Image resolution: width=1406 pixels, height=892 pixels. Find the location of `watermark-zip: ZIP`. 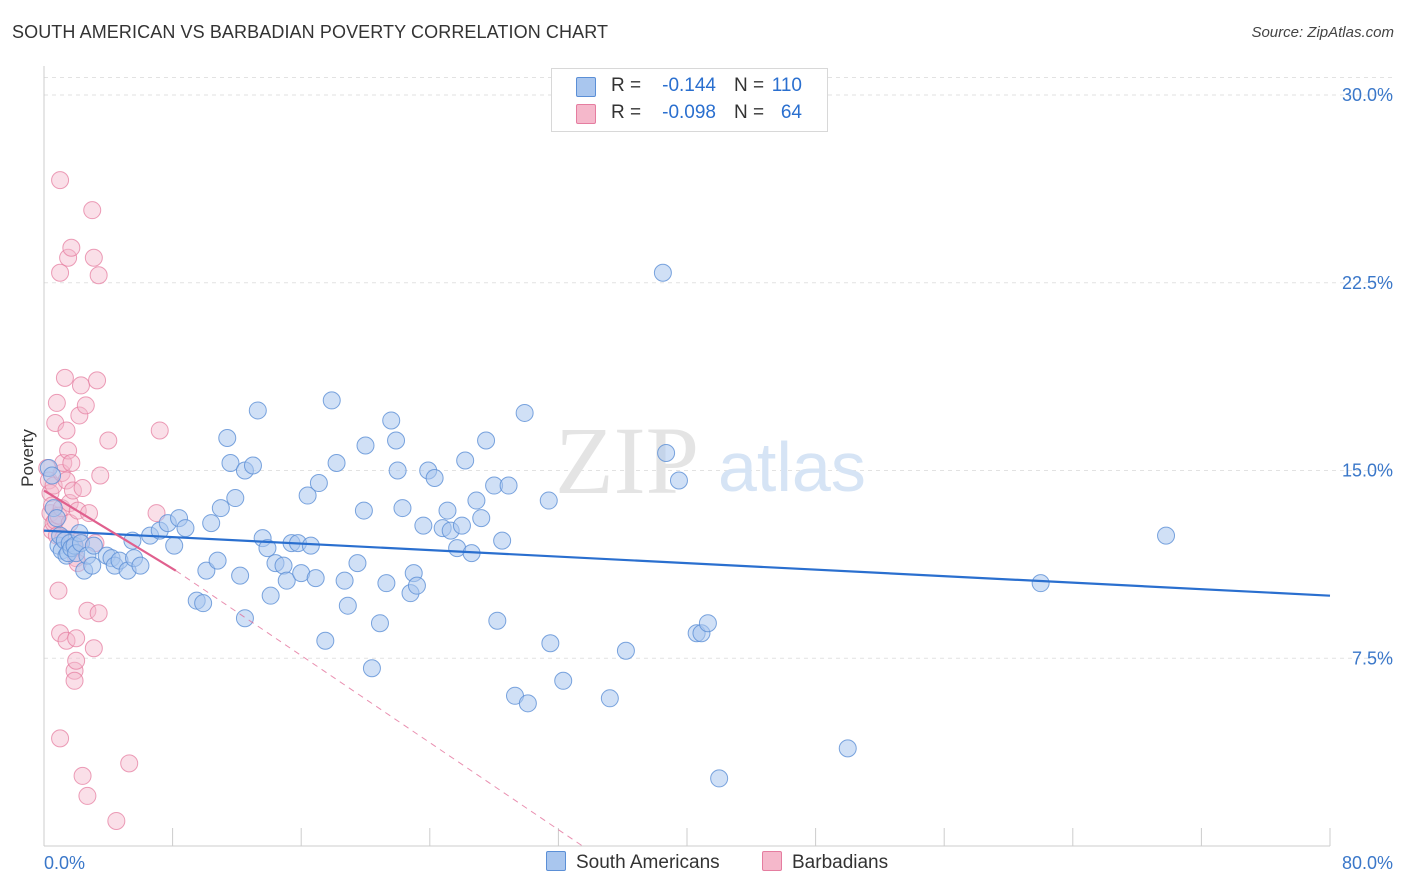

watermark-zip: ZIP is located at coordinates (627, 460).